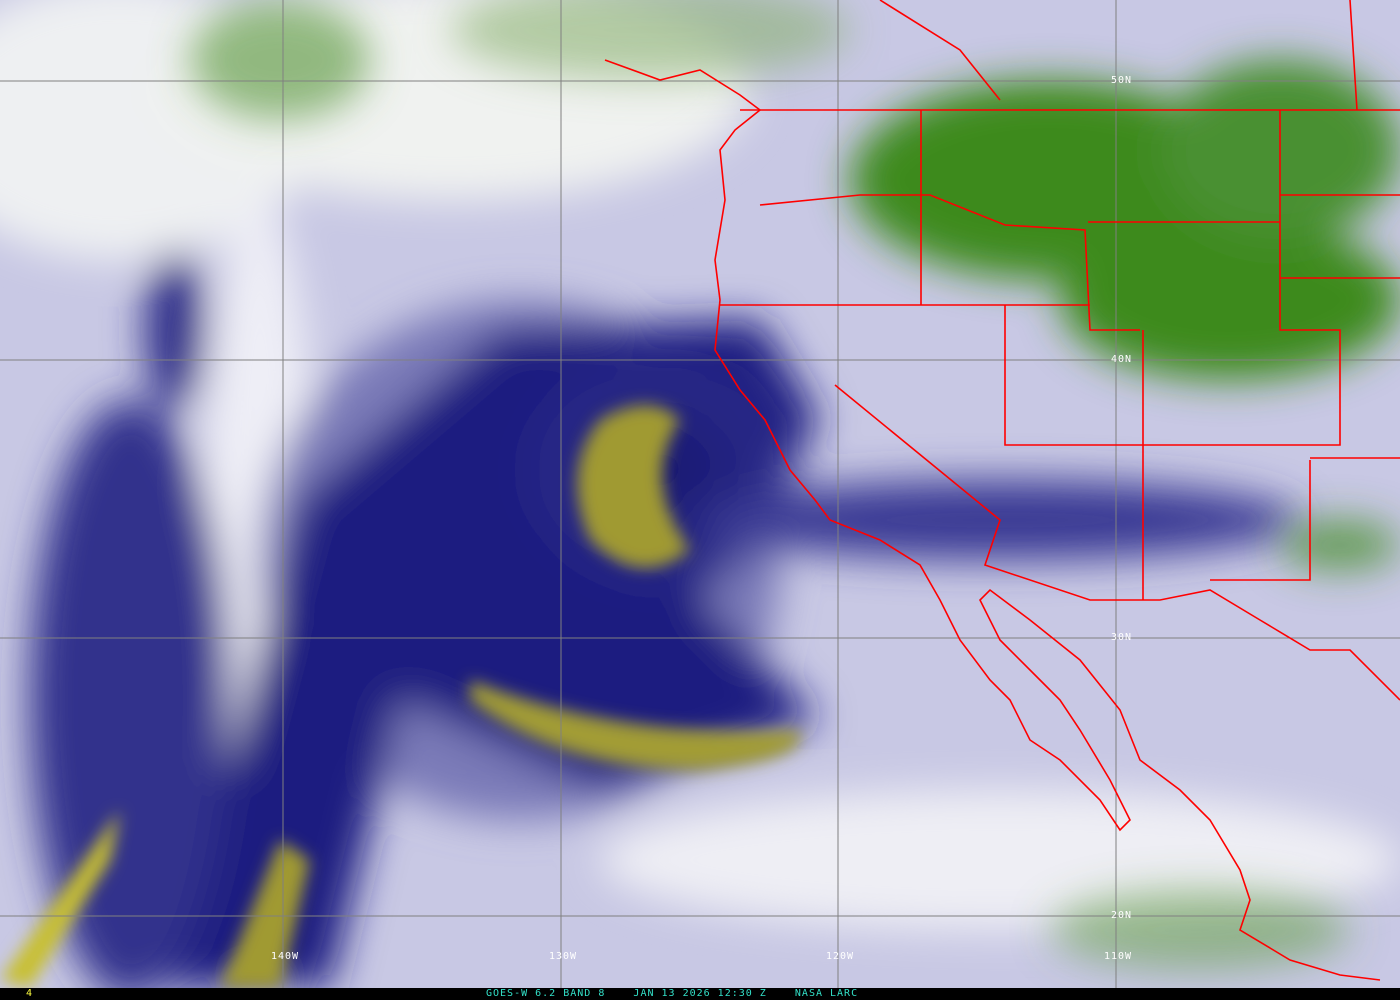 Image resolution: width=1400 pixels, height=1000 pixels. What do you see at coordinates (29, 993) in the screenshot?
I see `frame-number: 4` at bounding box center [29, 993].